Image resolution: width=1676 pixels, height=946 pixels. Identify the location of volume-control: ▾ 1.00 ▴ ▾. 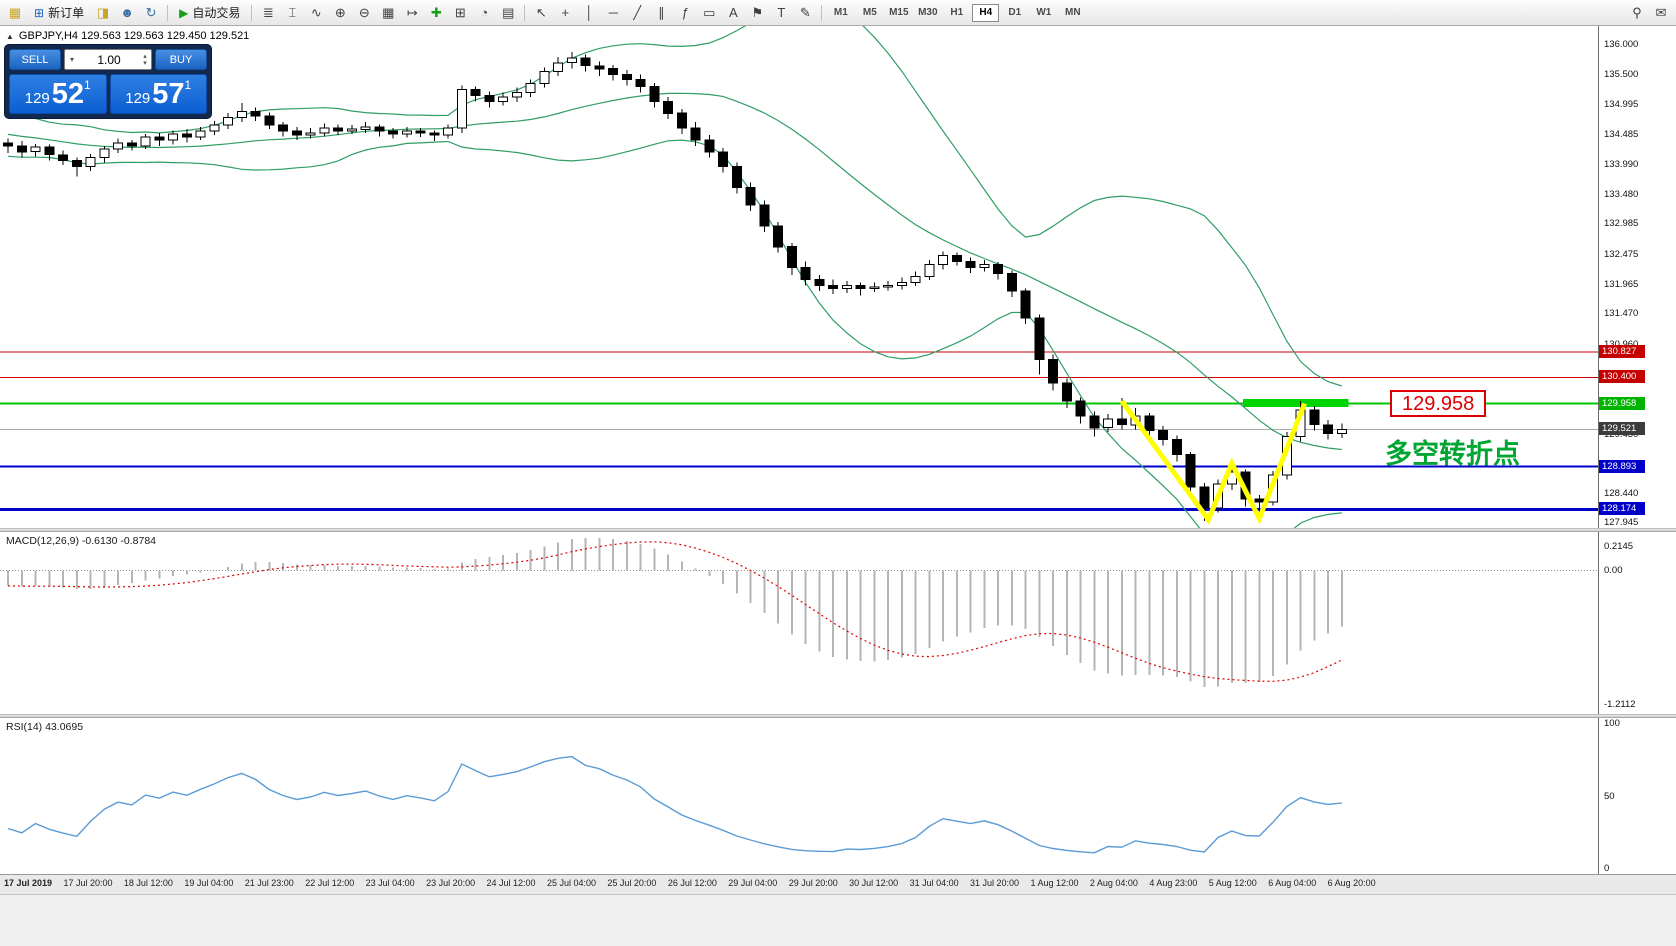
(108, 59).